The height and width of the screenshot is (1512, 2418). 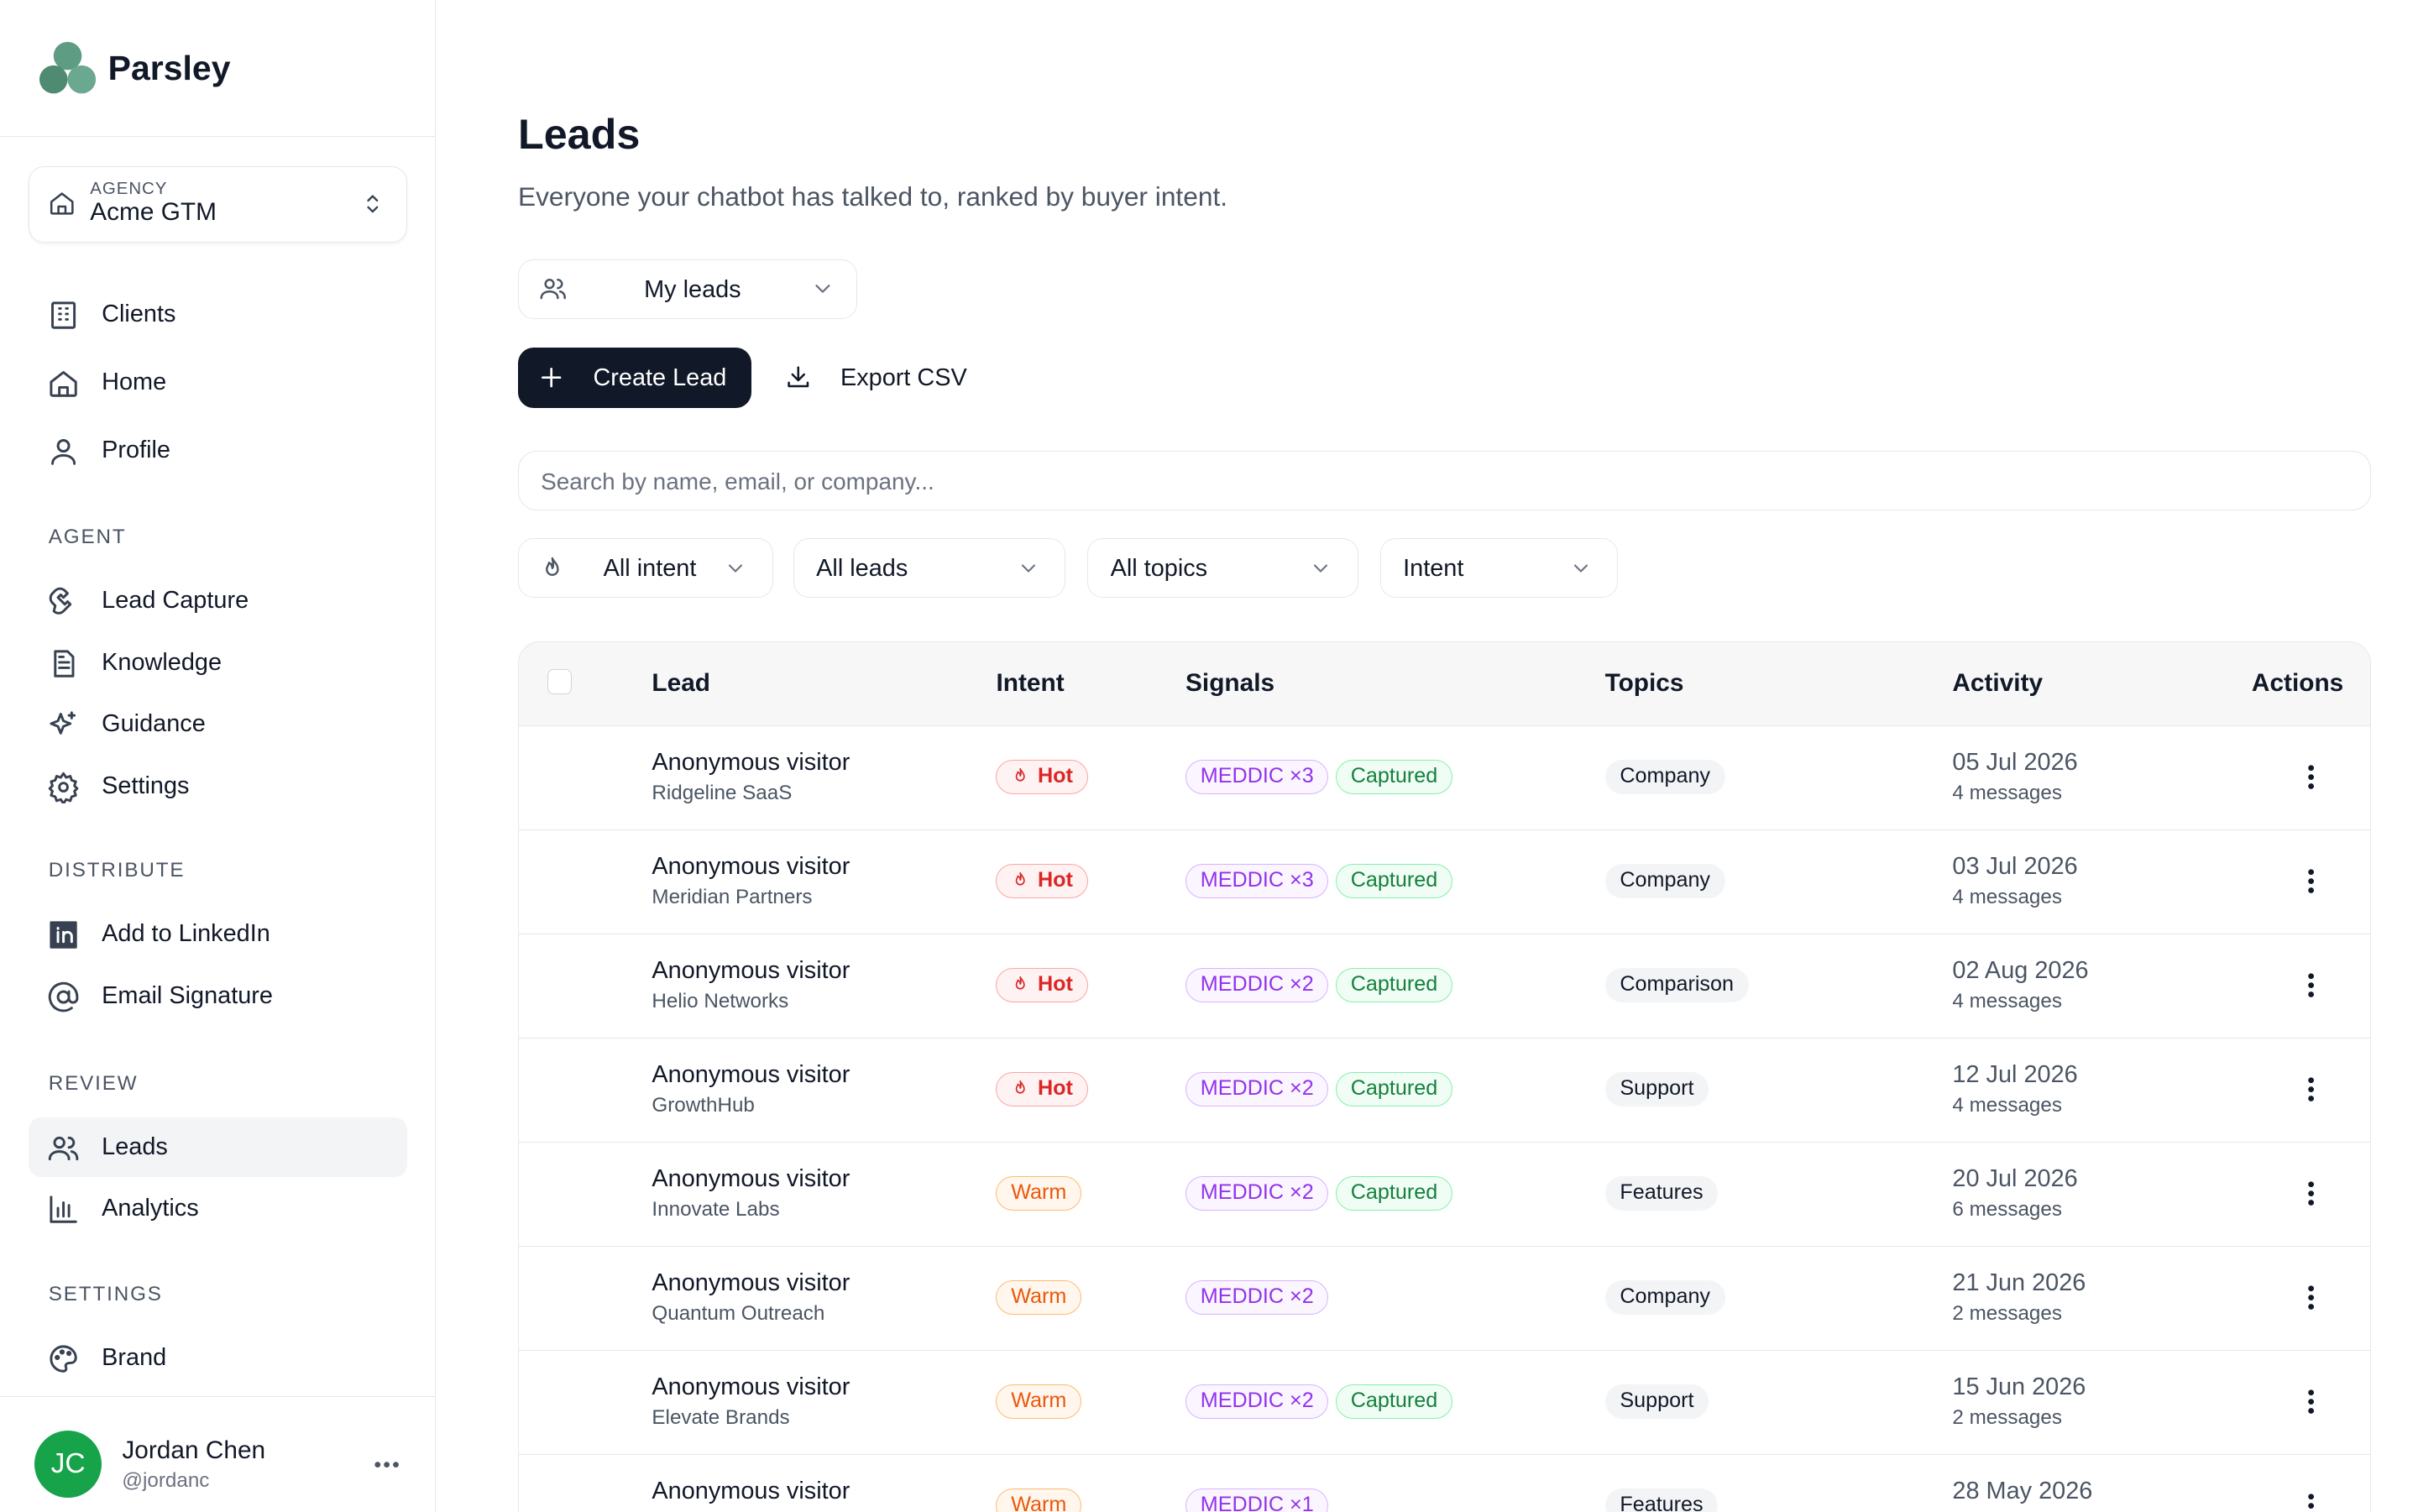 I want to click on export-button: Export CSV, so click(x=882, y=378).